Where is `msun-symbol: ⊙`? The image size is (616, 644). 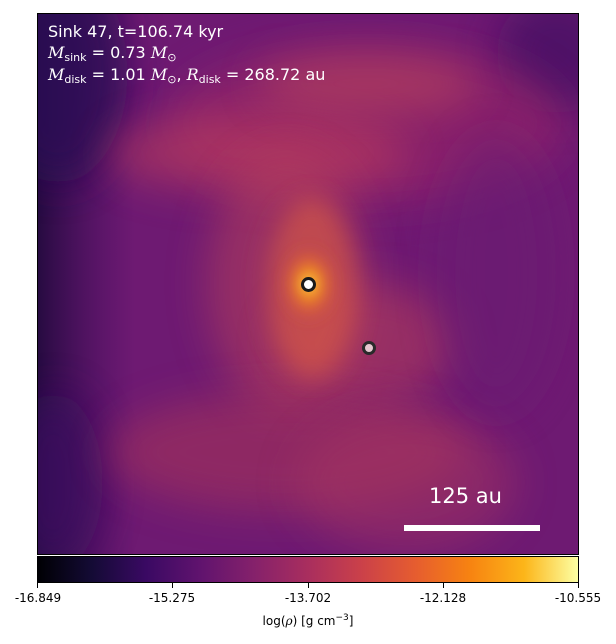 msun-symbol: ⊙ is located at coordinates (172, 57).